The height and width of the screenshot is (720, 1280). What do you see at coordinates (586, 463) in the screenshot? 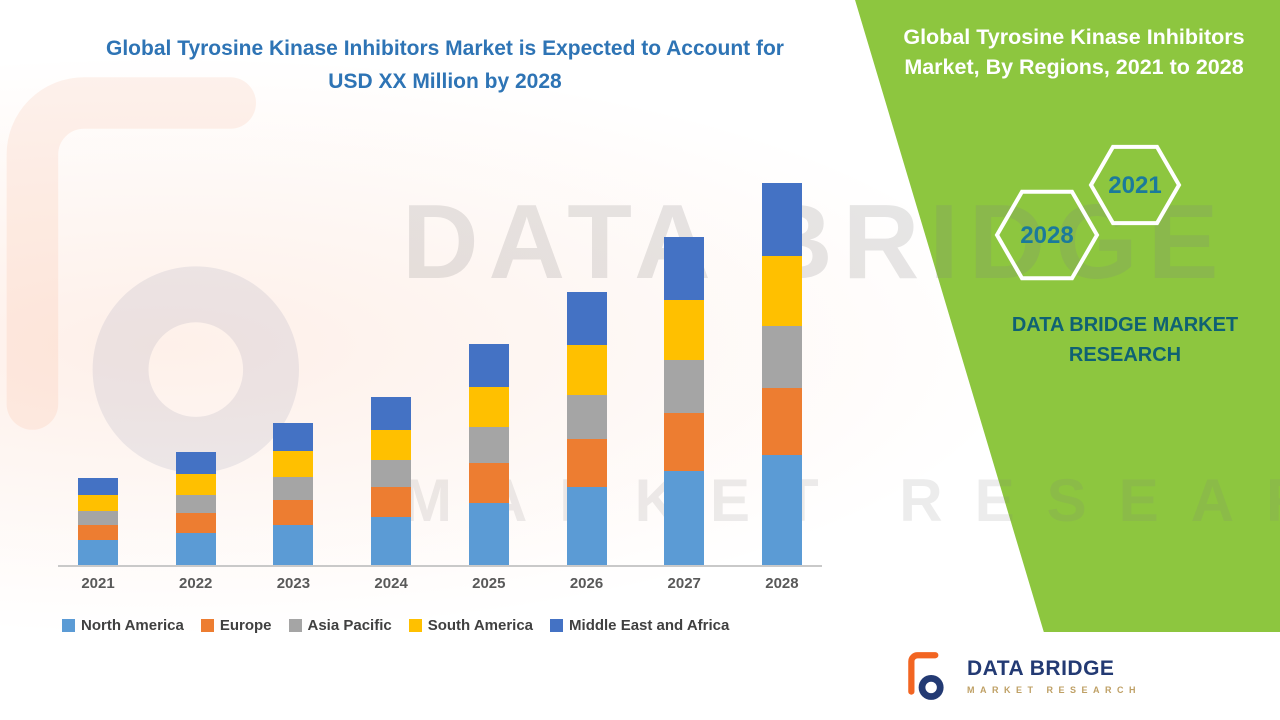
I see `bar-segment-europe-2026` at bounding box center [586, 463].